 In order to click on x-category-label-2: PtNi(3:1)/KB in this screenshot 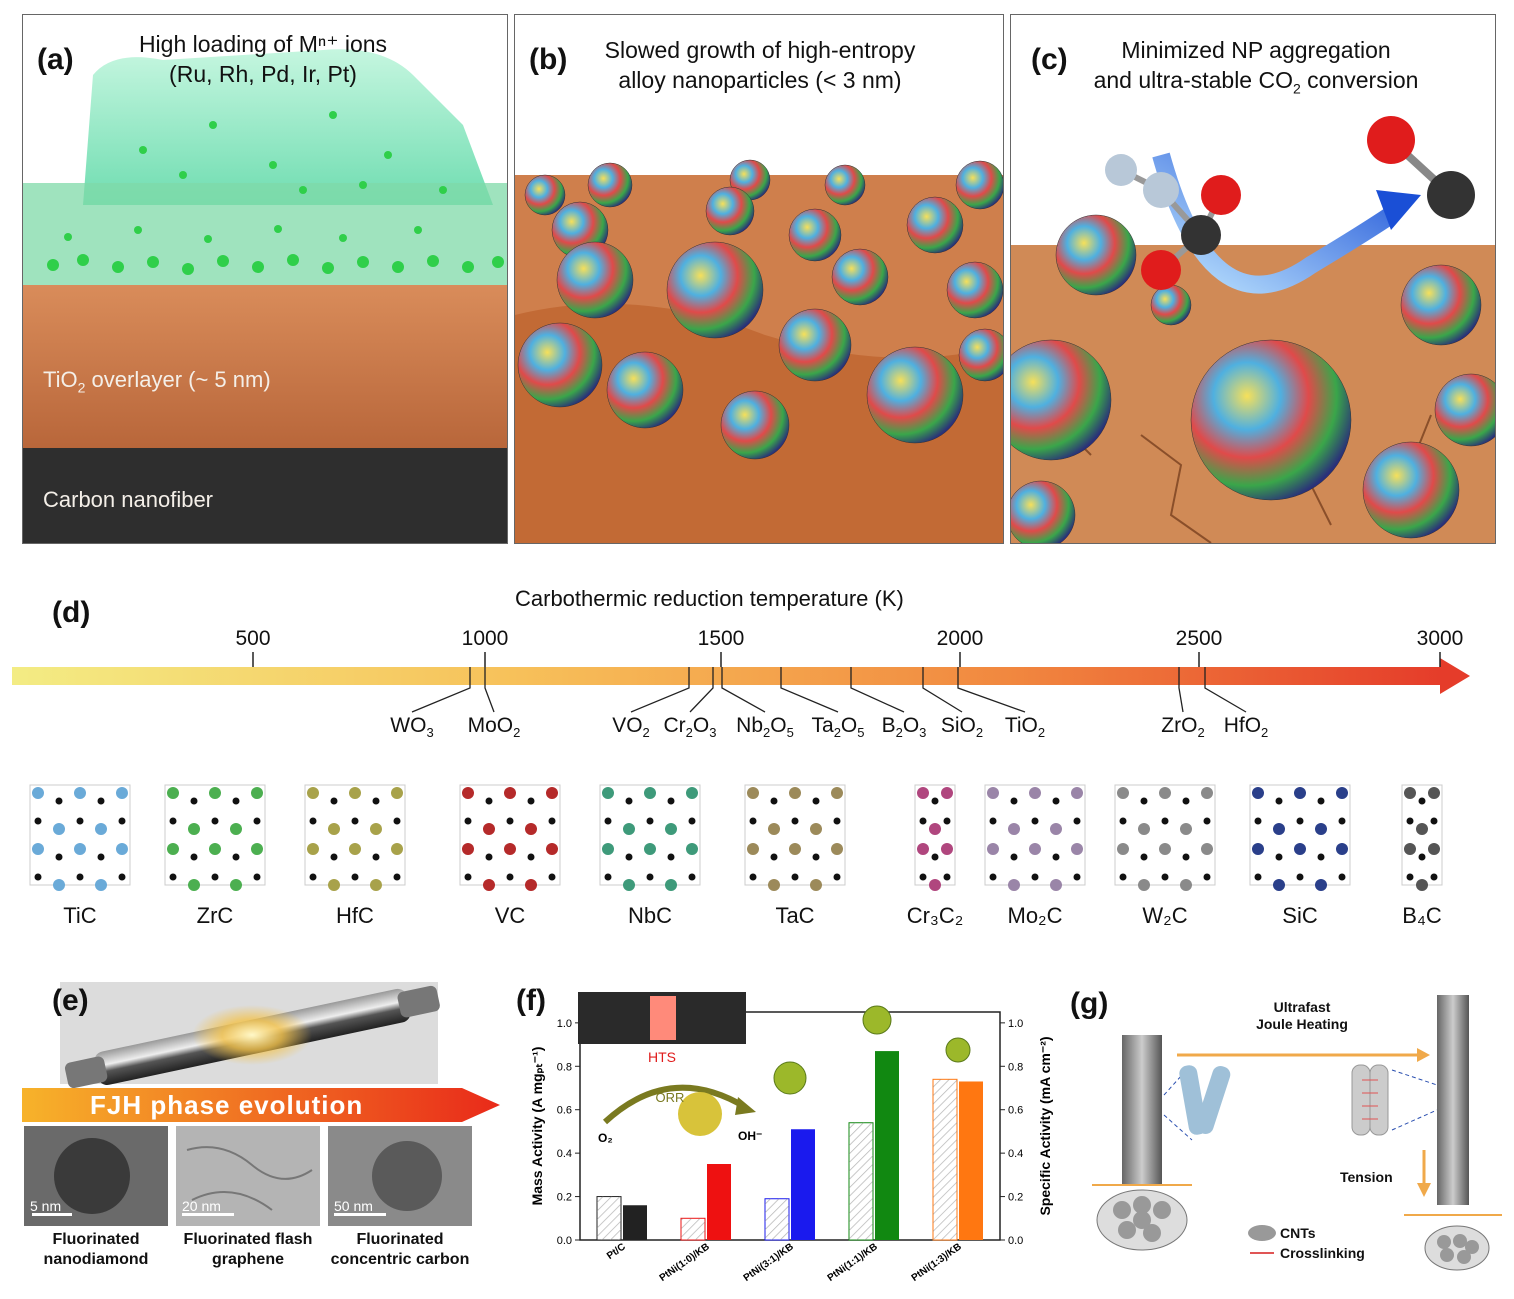, I will do `click(769, 1262)`.